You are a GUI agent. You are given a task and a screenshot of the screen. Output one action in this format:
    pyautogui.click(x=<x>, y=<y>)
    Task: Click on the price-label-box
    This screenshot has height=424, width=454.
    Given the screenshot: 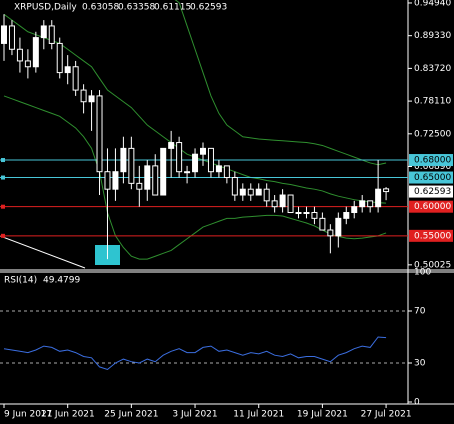 What is the action you would take?
    pyautogui.click(x=431, y=191)
    